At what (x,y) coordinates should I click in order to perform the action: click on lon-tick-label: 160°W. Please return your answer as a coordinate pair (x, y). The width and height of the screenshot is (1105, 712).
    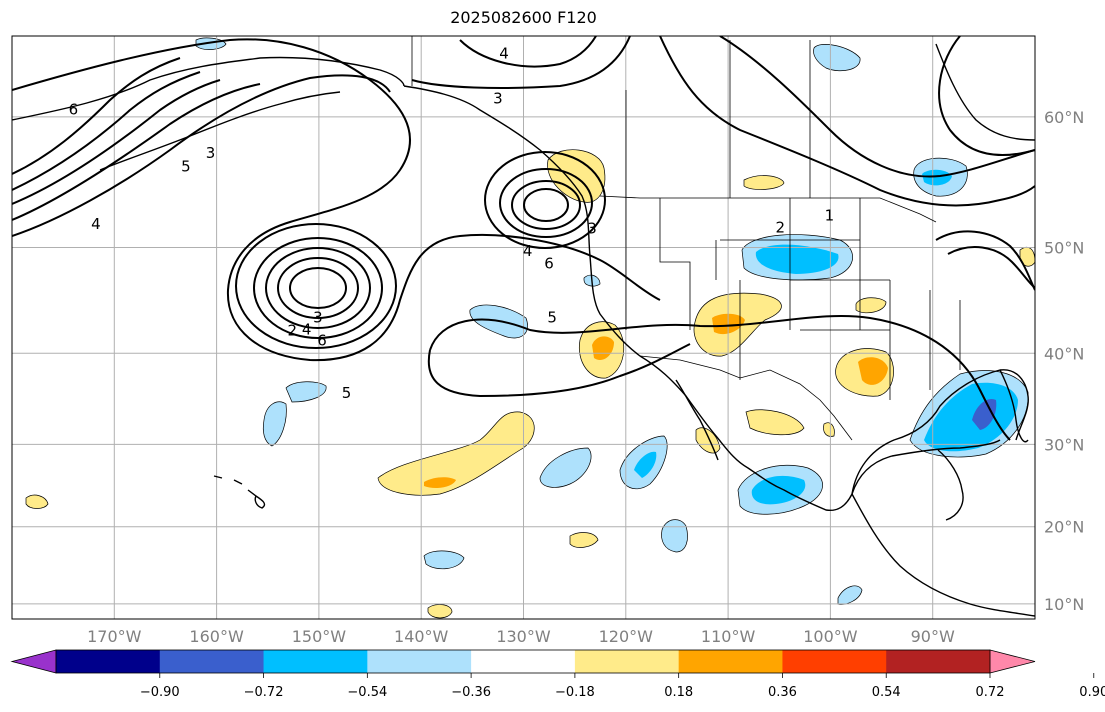
    Looking at the image, I should click on (216, 636).